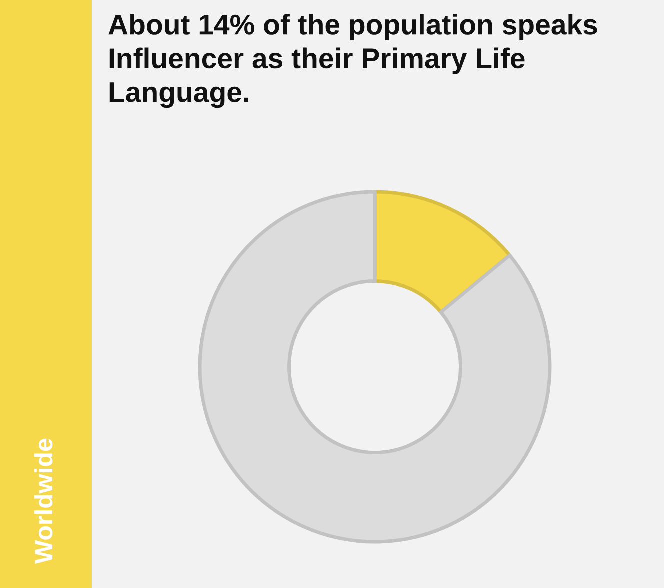  I want to click on text: Worldwide, so click(43, 501).